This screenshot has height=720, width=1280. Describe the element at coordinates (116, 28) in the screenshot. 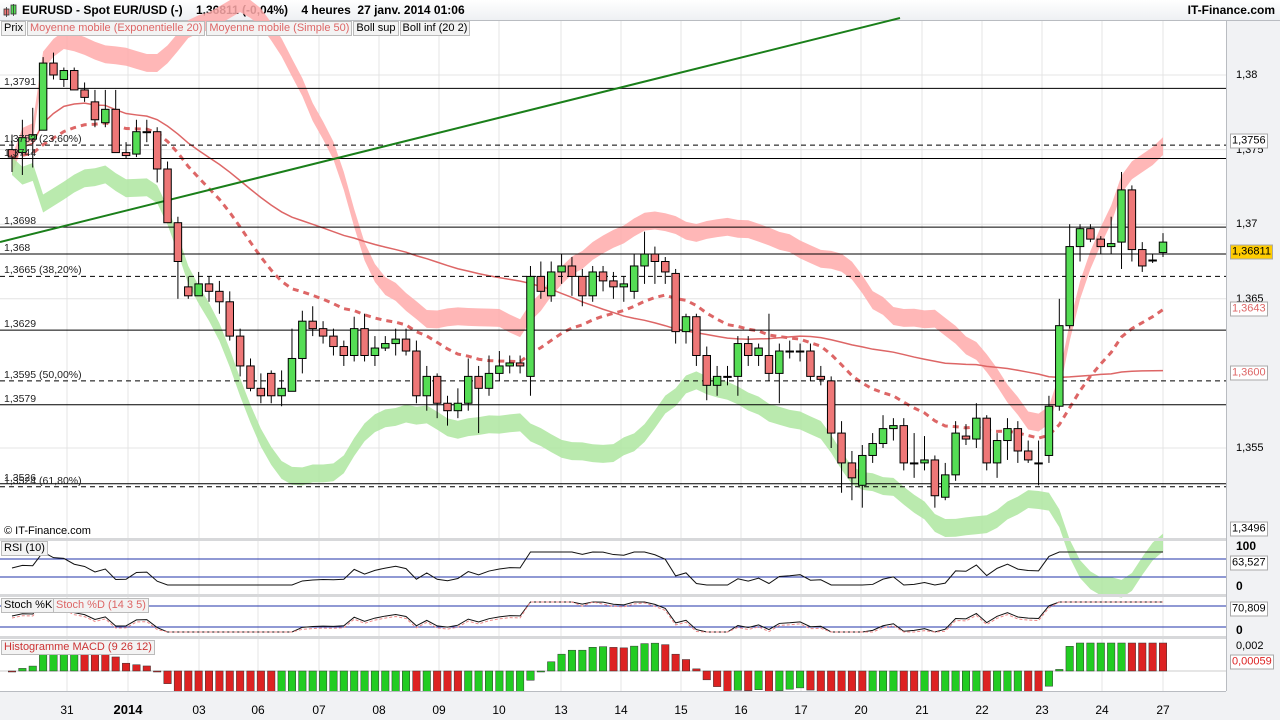

I see `legend-ema: Moyenne mobile (Exponentielle 20)` at that location.